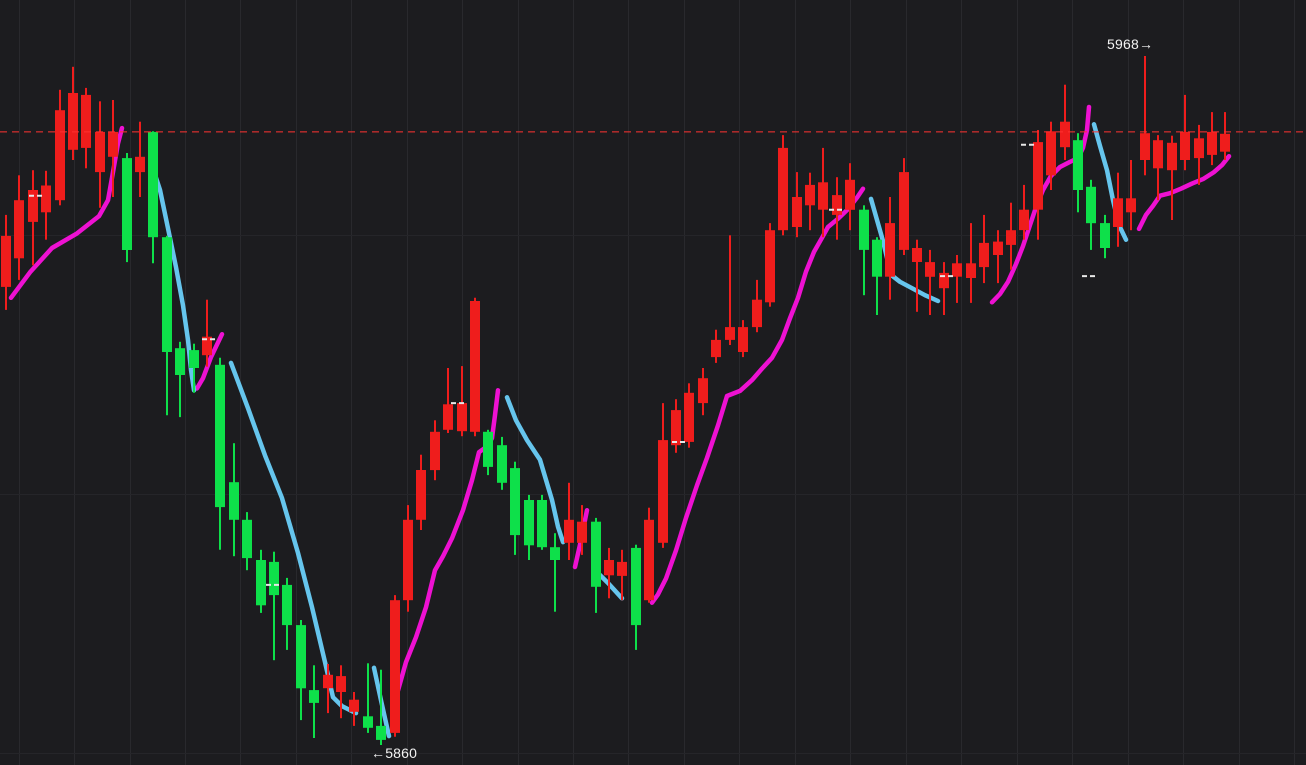 This screenshot has height=765, width=1306. What do you see at coordinates (1130, 44) in the screenshot?
I see `high-price-annotation: 5968→` at bounding box center [1130, 44].